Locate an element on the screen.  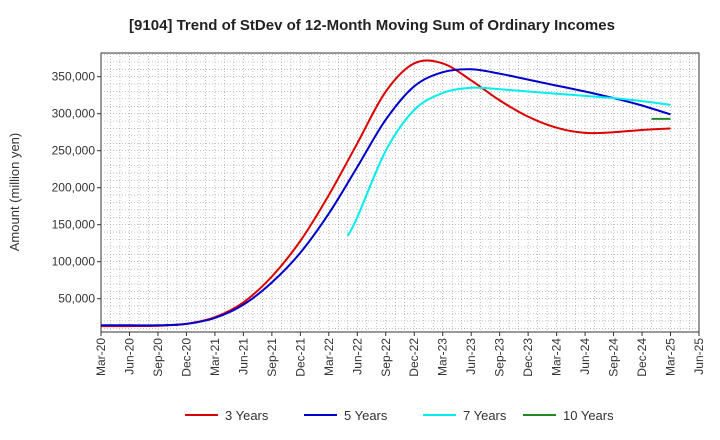
x-tick-label: Mar-23 is located at coordinates (443, 357).